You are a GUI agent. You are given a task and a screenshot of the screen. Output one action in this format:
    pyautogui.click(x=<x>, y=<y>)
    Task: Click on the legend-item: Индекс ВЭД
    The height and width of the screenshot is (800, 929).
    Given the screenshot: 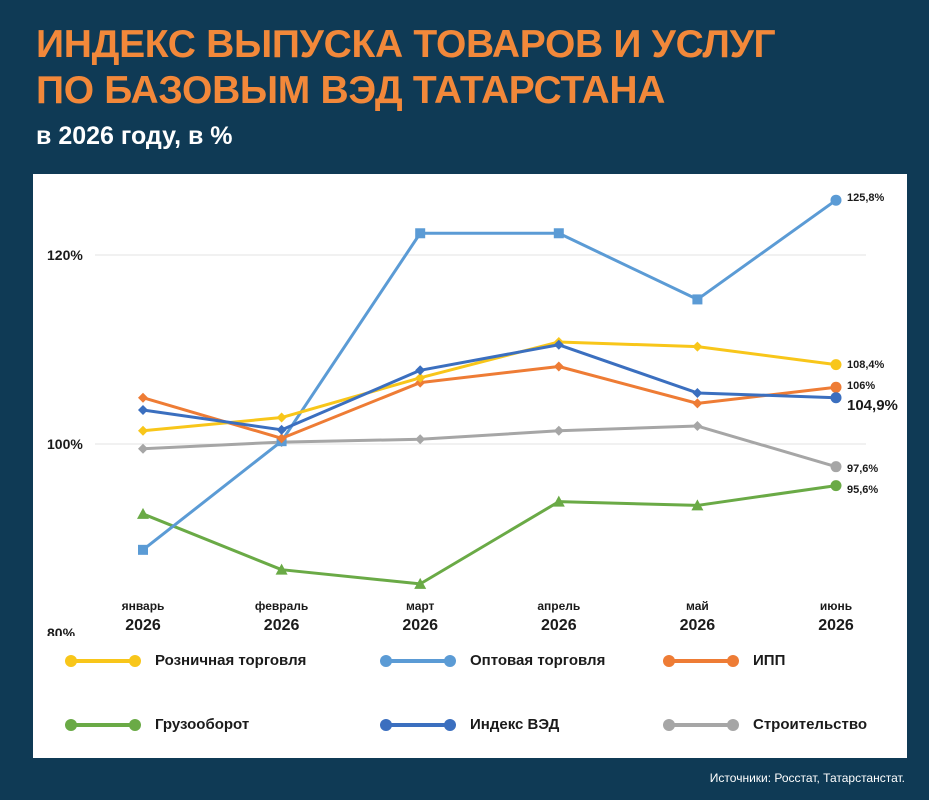 What is the action you would take?
    pyautogui.click(x=468, y=724)
    